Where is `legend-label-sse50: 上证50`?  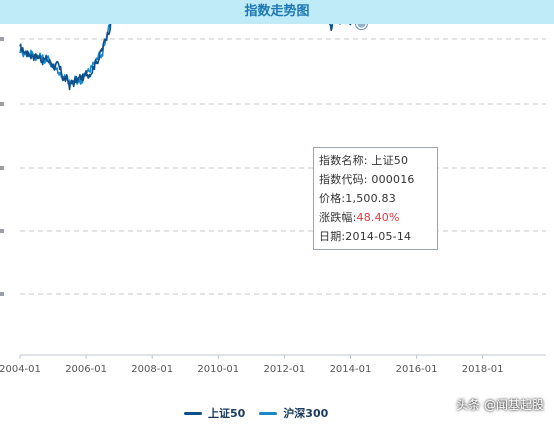
legend-label-sse50: 上证50 is located at coordinates (227, 413).